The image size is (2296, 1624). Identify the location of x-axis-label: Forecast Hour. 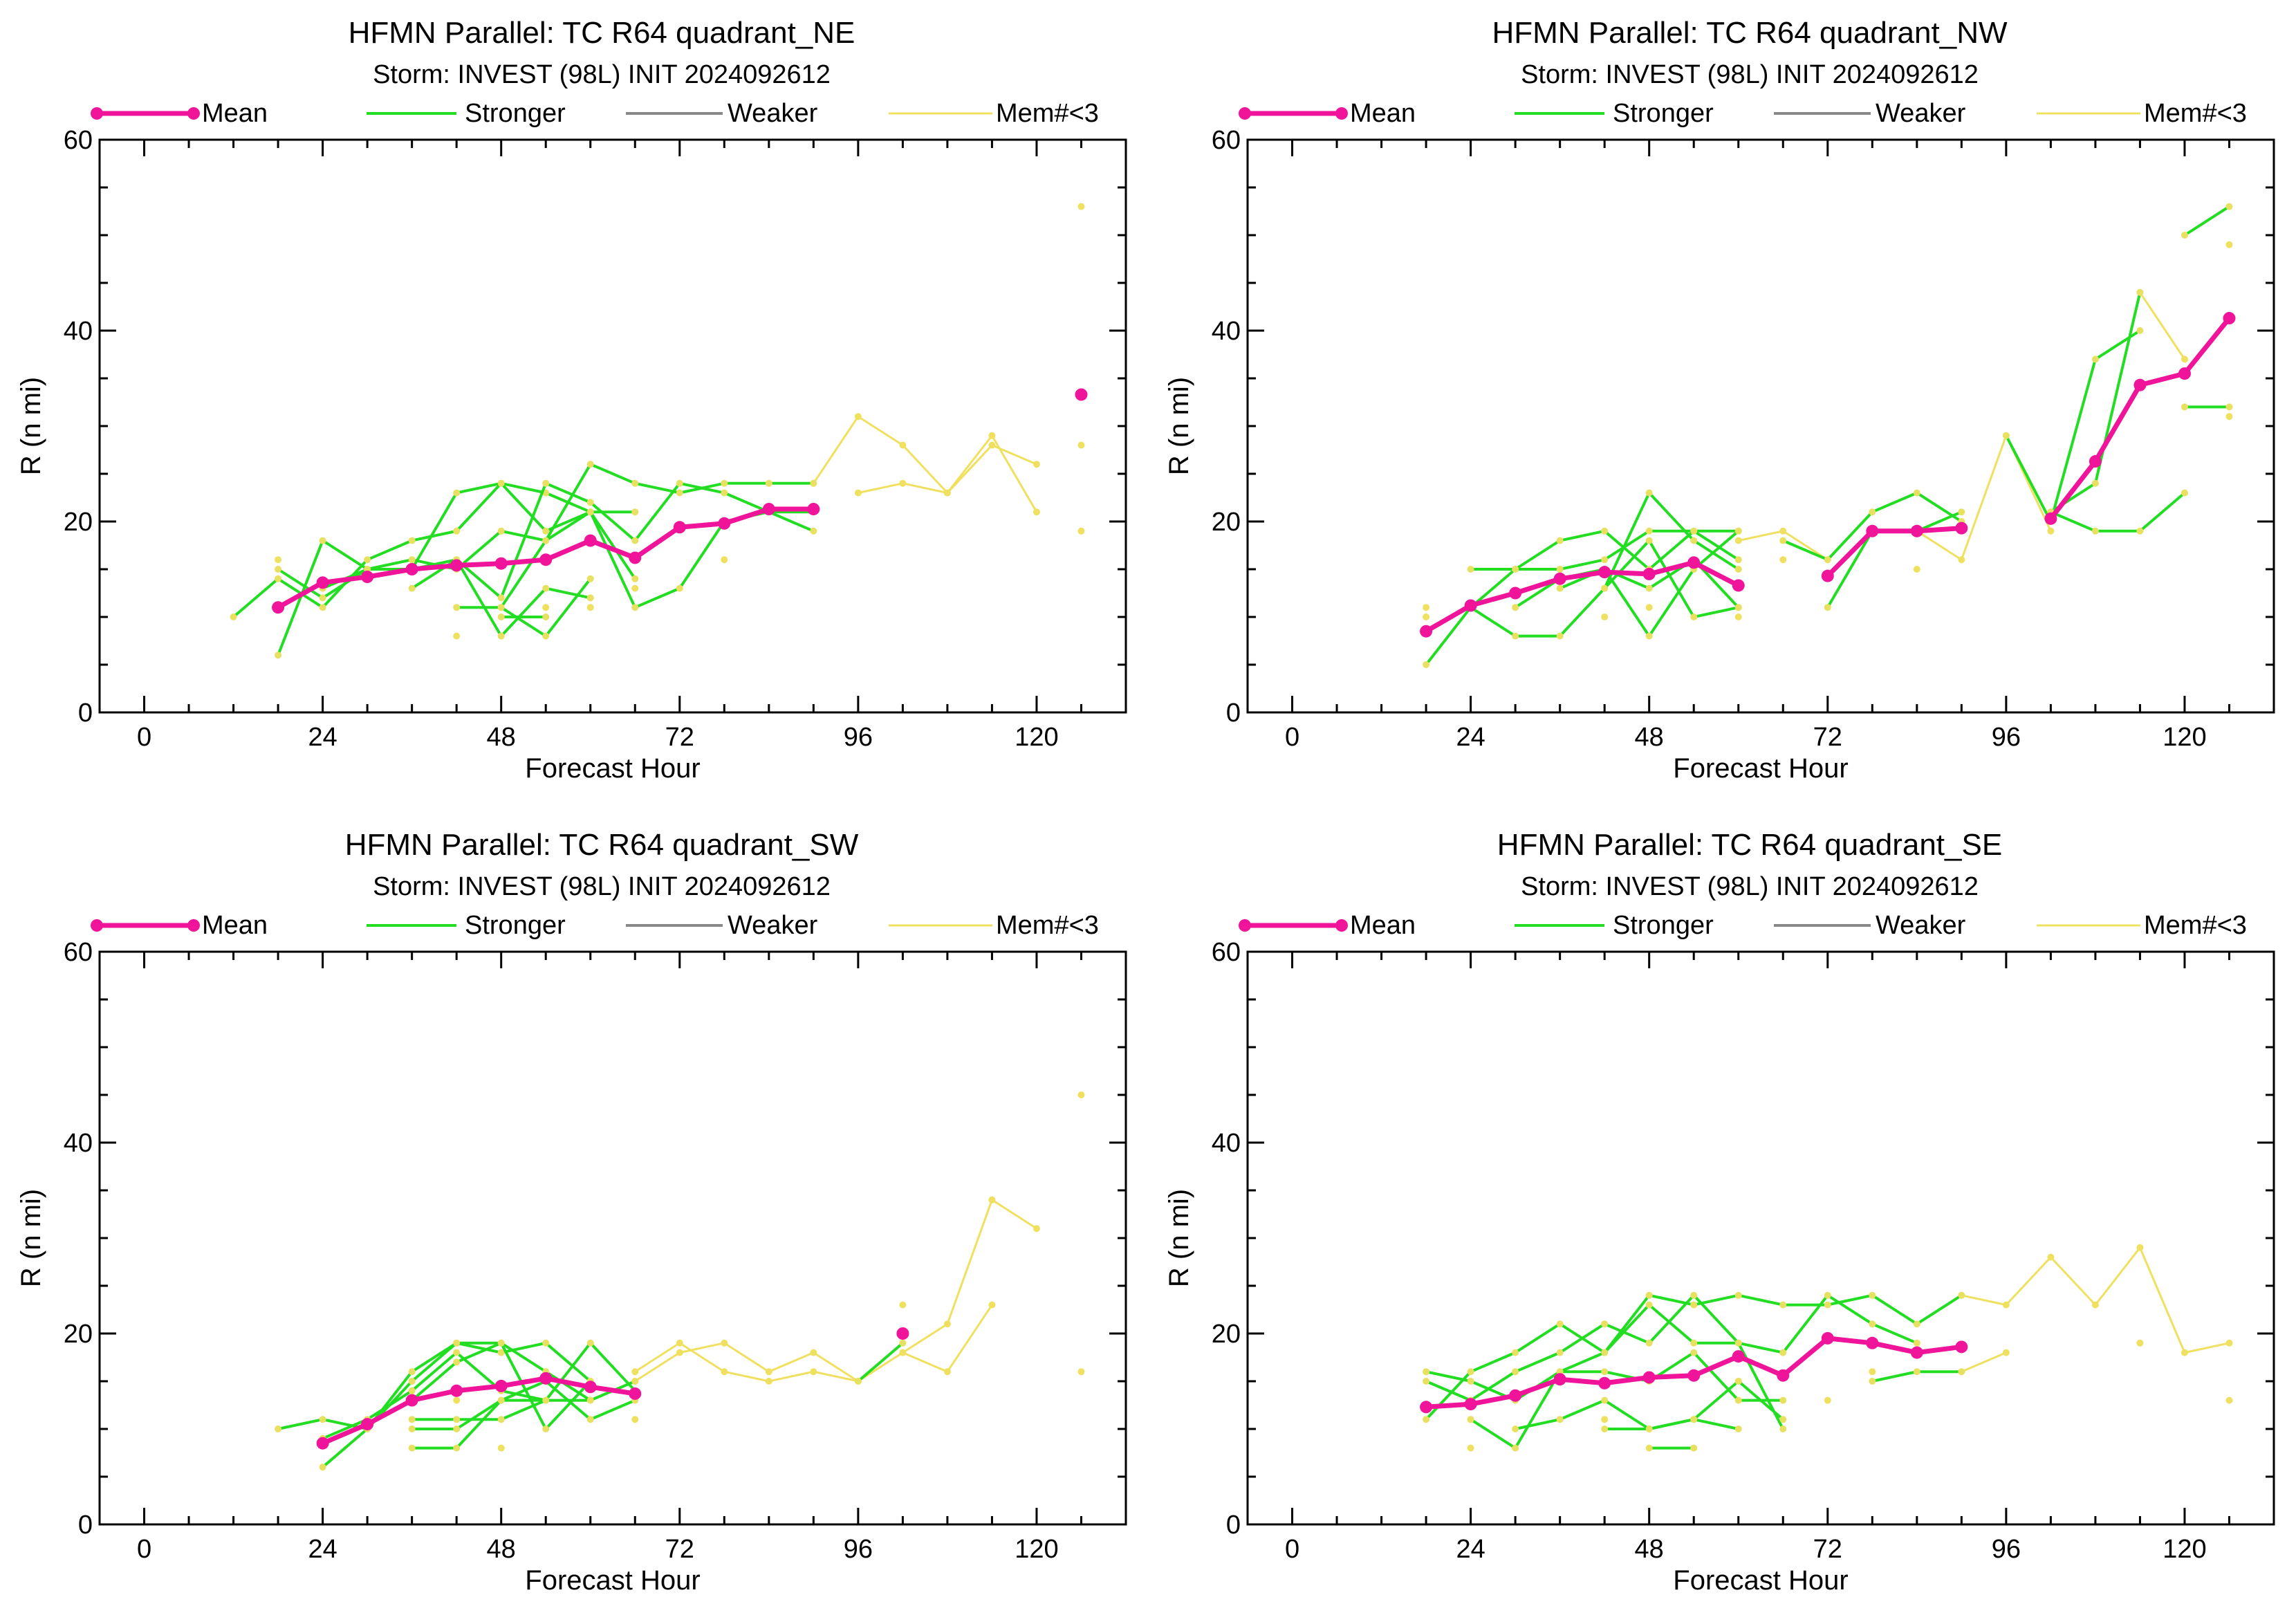
(613, 1580).